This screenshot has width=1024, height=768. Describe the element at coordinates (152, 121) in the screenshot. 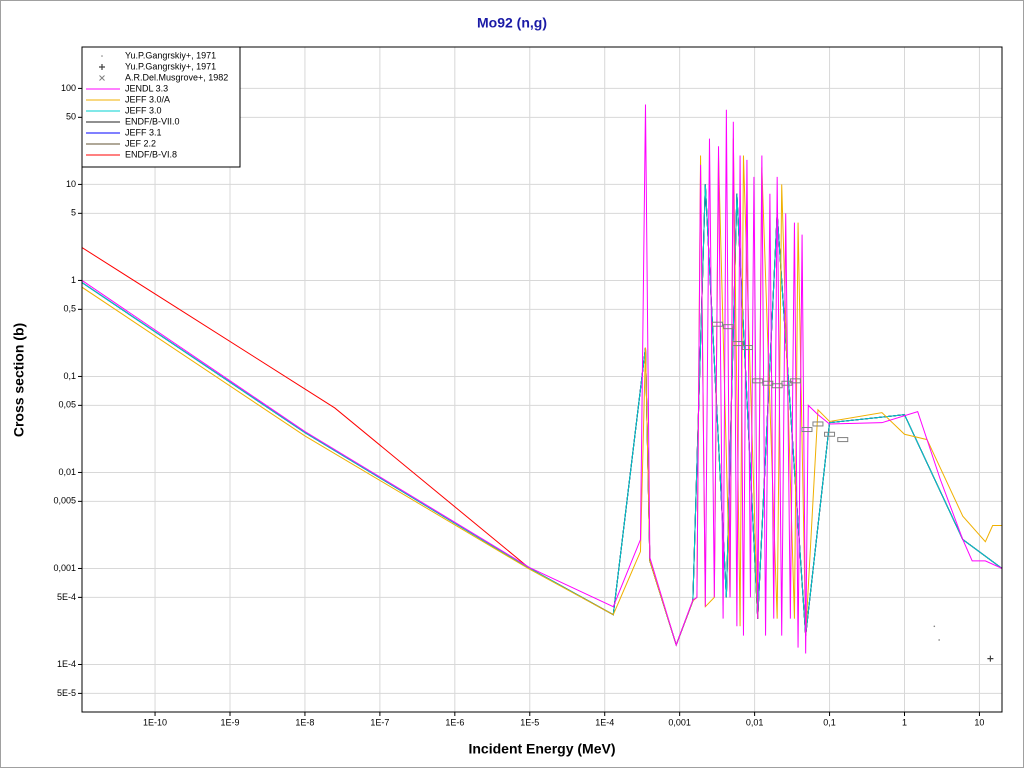

I see `legend-label: ENDF/B-VII.0` at that location.